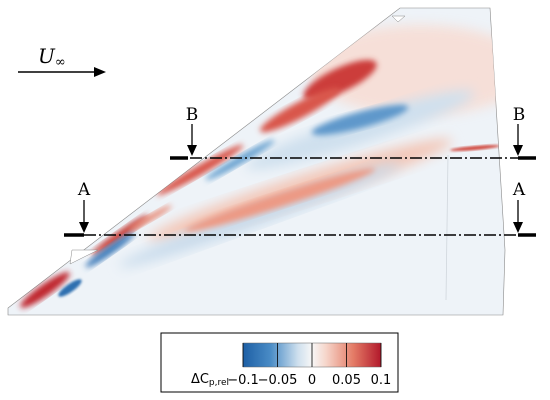  I want to click on colorbar-legend: ΔCp,rel −0.1−0.05 0 0.05 0.1, so click(279, 362).